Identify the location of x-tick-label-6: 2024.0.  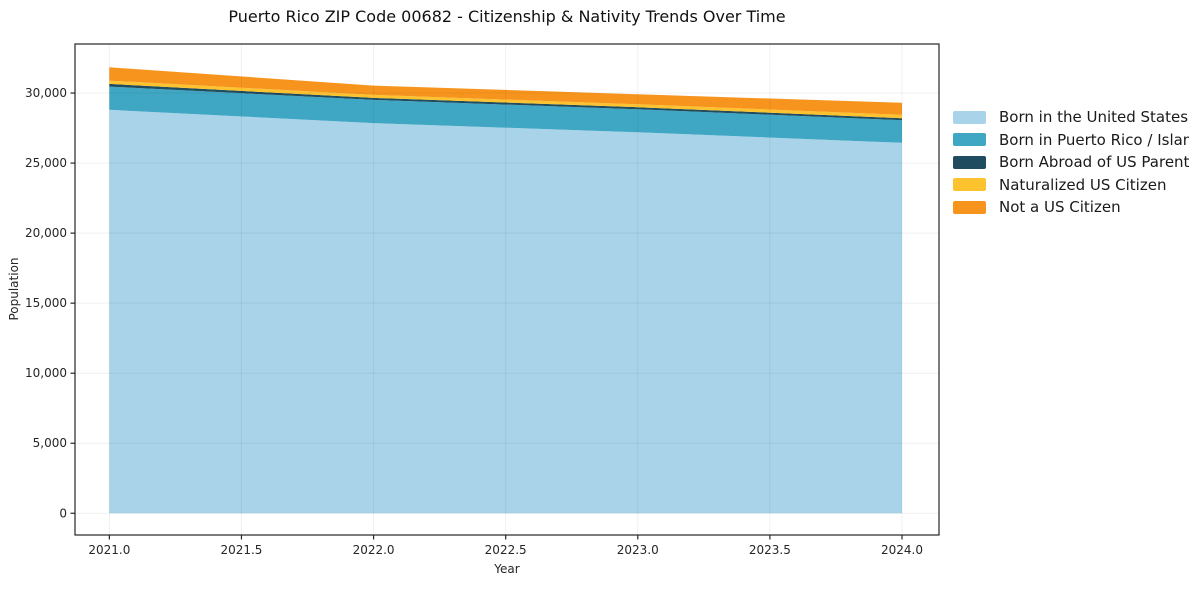
(902, 550).